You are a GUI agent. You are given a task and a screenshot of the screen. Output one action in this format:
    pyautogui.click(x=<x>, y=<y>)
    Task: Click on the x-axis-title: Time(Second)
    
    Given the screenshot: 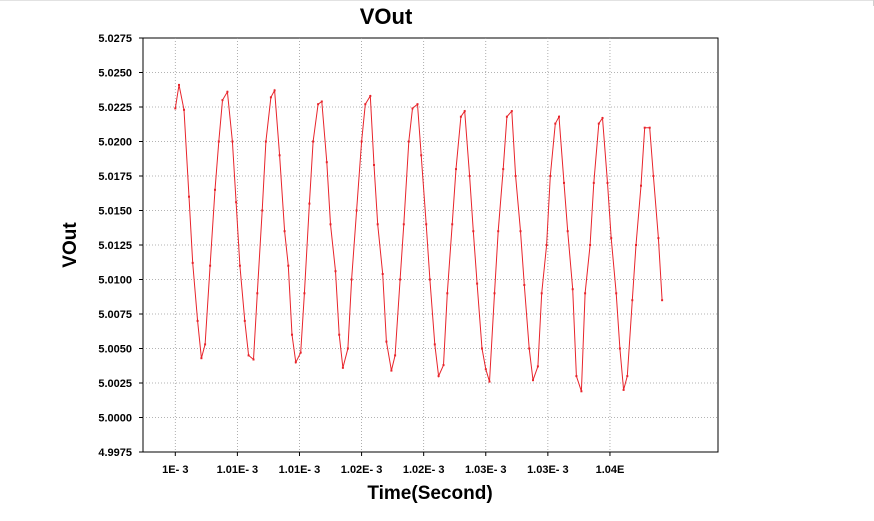 What is the action you would take?
    pyautogui.click(x=429, y=493)
    